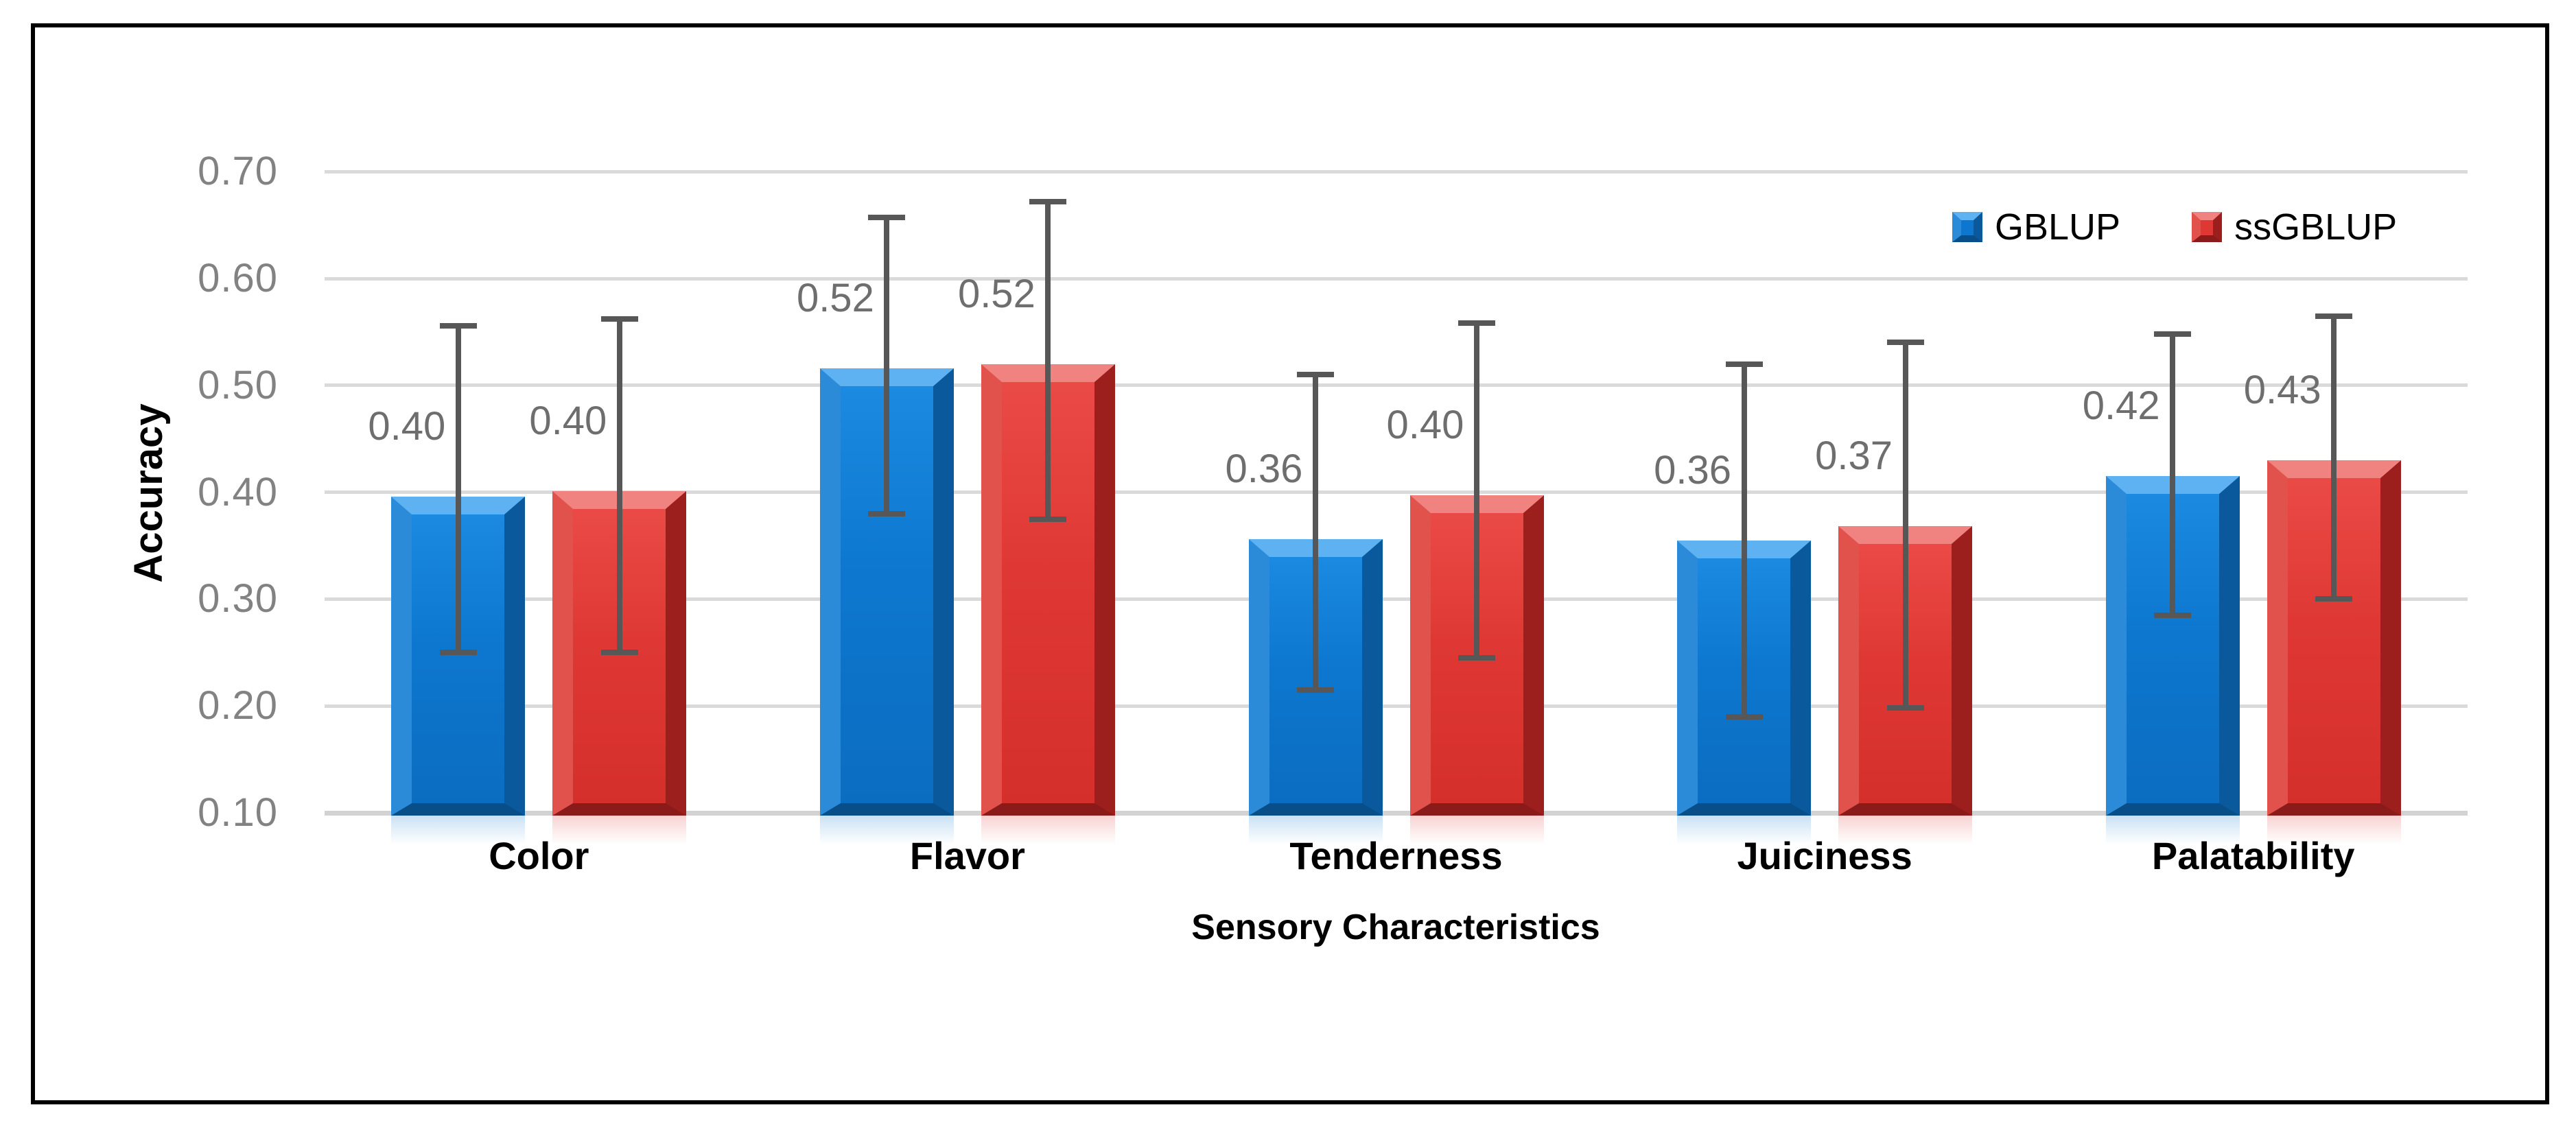 This screenshot has width=2576, height=1127. What do you see at coordinates (2058, 227) in the screenshot?
I see `legend-label: GBLUP` at bounding box center [2058, 227].